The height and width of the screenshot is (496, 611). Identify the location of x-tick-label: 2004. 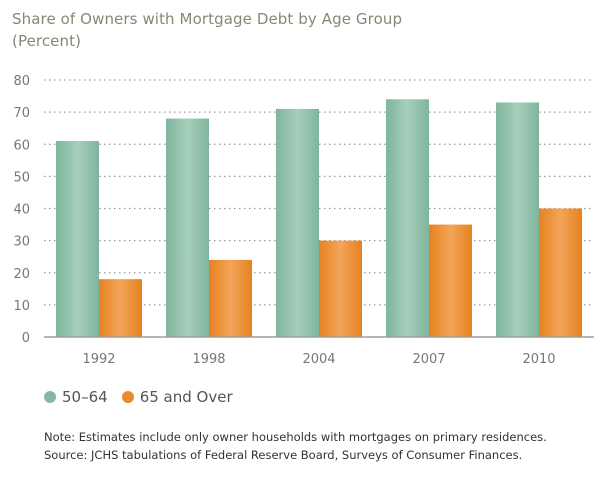
(318, 359).